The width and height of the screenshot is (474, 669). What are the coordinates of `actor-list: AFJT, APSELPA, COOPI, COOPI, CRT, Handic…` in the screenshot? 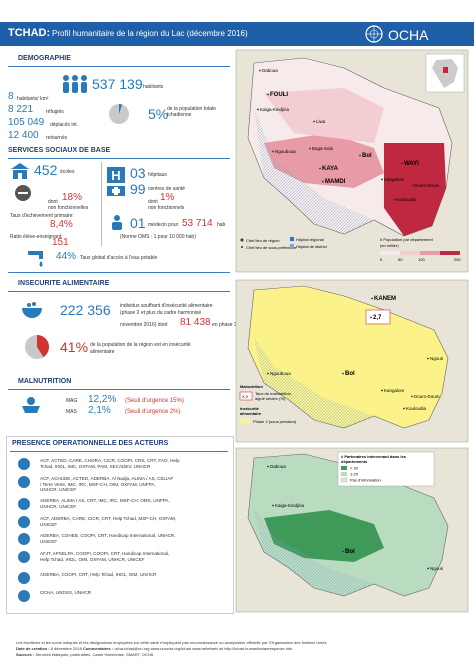 It's located at (105, 553).